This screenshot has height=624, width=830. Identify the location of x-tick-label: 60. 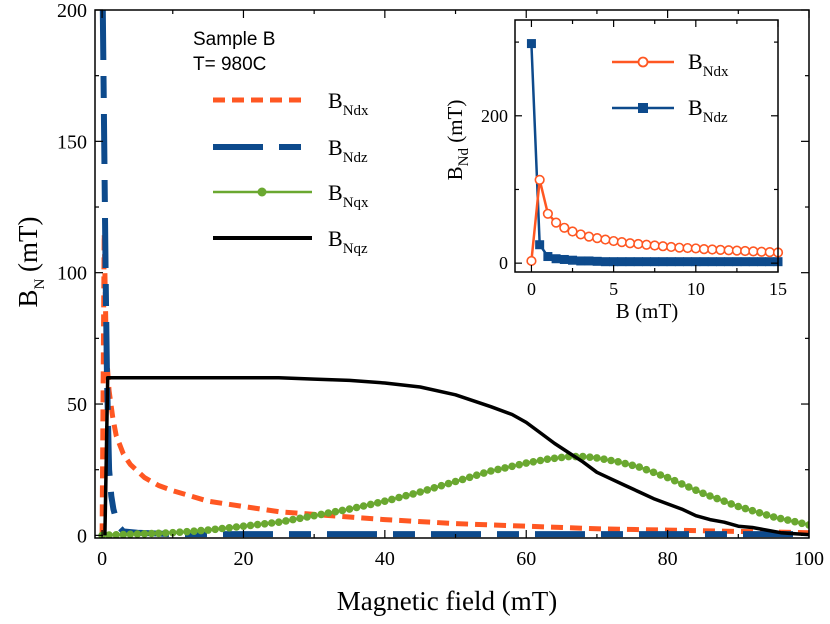
(526, 559).